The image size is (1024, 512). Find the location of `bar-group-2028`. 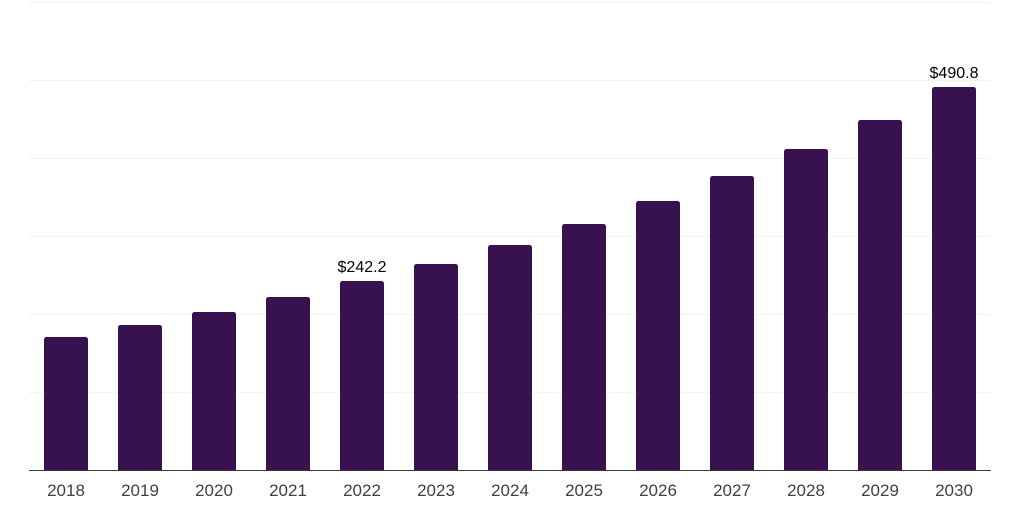

bar-group-2028 is located at coordinates (806, 236).